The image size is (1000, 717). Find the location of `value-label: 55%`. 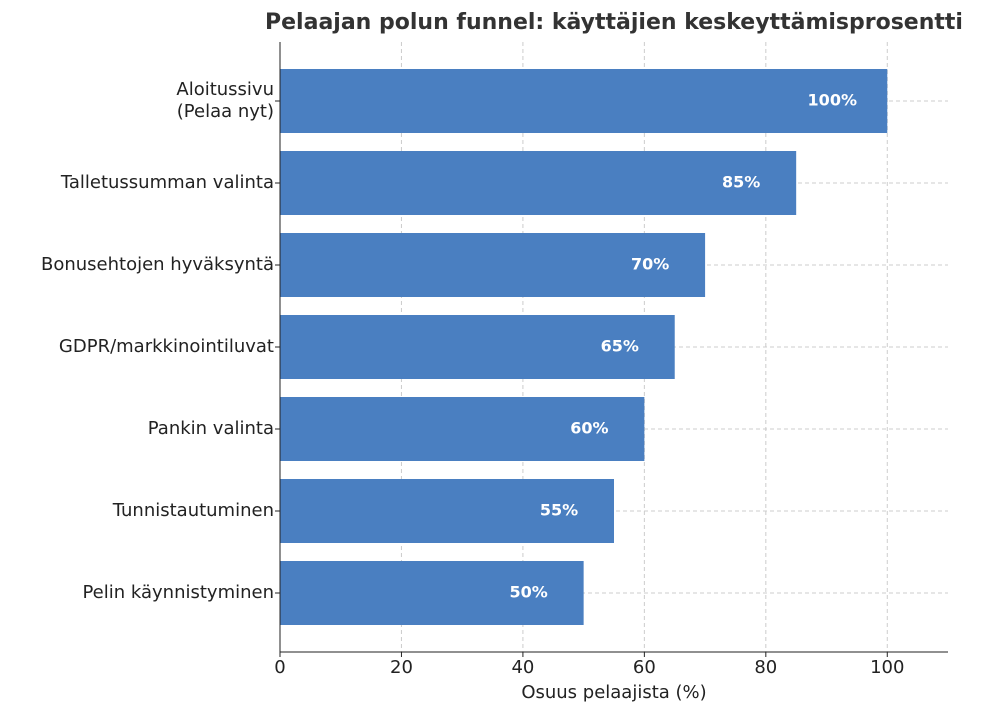

value-label: 55% is located at coordinates (559, 510).